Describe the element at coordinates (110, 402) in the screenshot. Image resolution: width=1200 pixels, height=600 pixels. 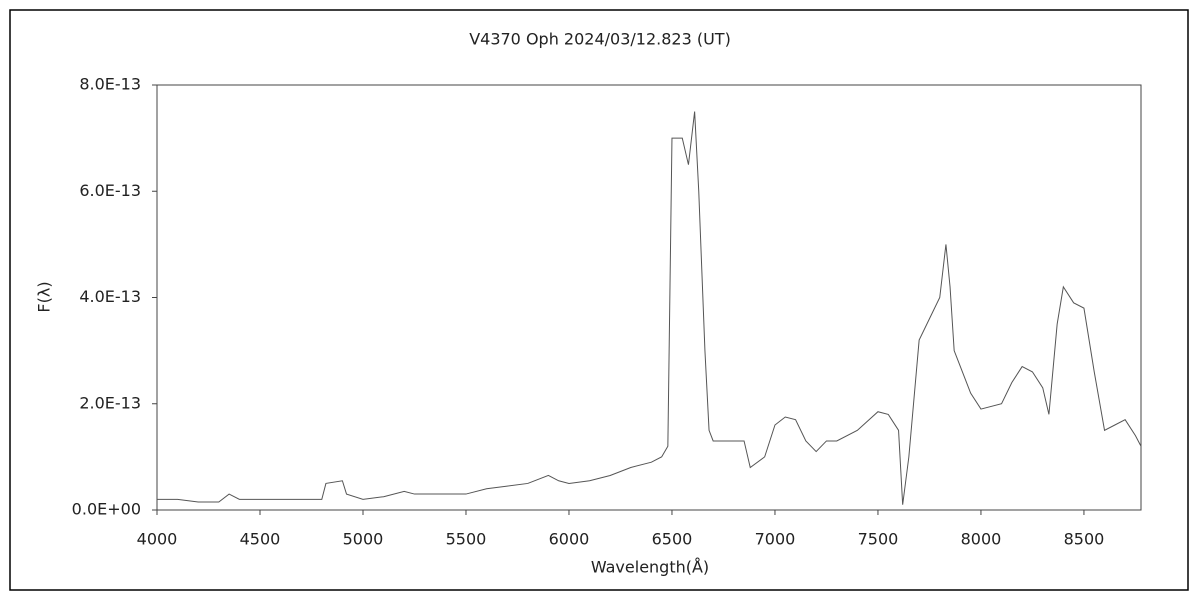
I see `y-tick-label: 2.0E-13` at that location.